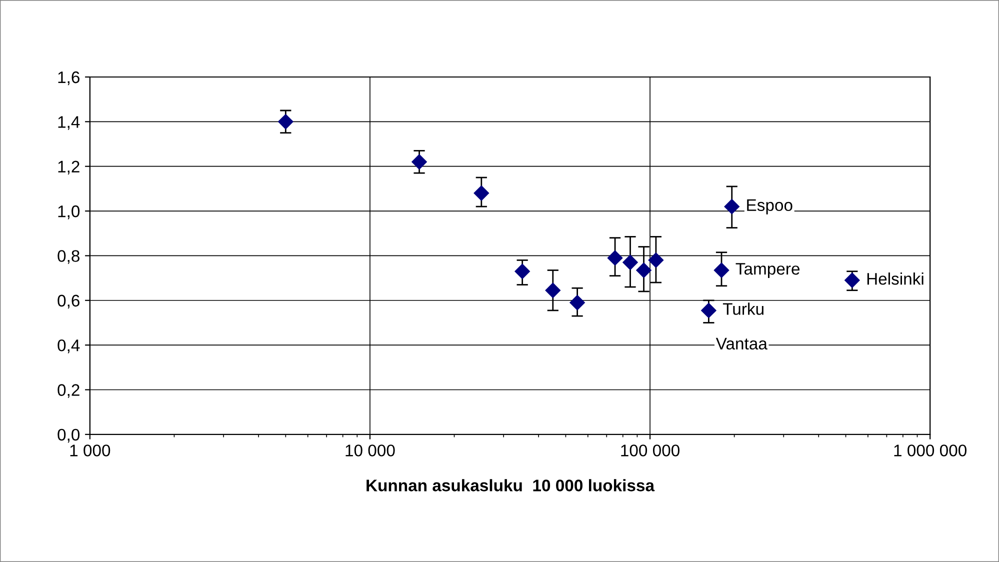  What do you see at coordinates (370, 450) in the screenshot?
I see `x-tick-label: 10 000` at bounding box center [370, 450].